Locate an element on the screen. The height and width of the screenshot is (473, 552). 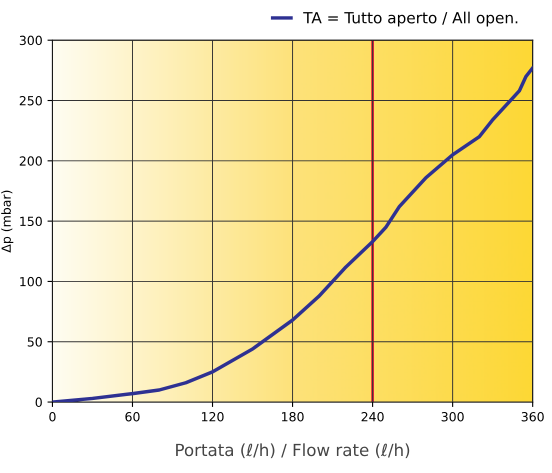
x-tick-label: 180 is located at coordinates (293, 417).